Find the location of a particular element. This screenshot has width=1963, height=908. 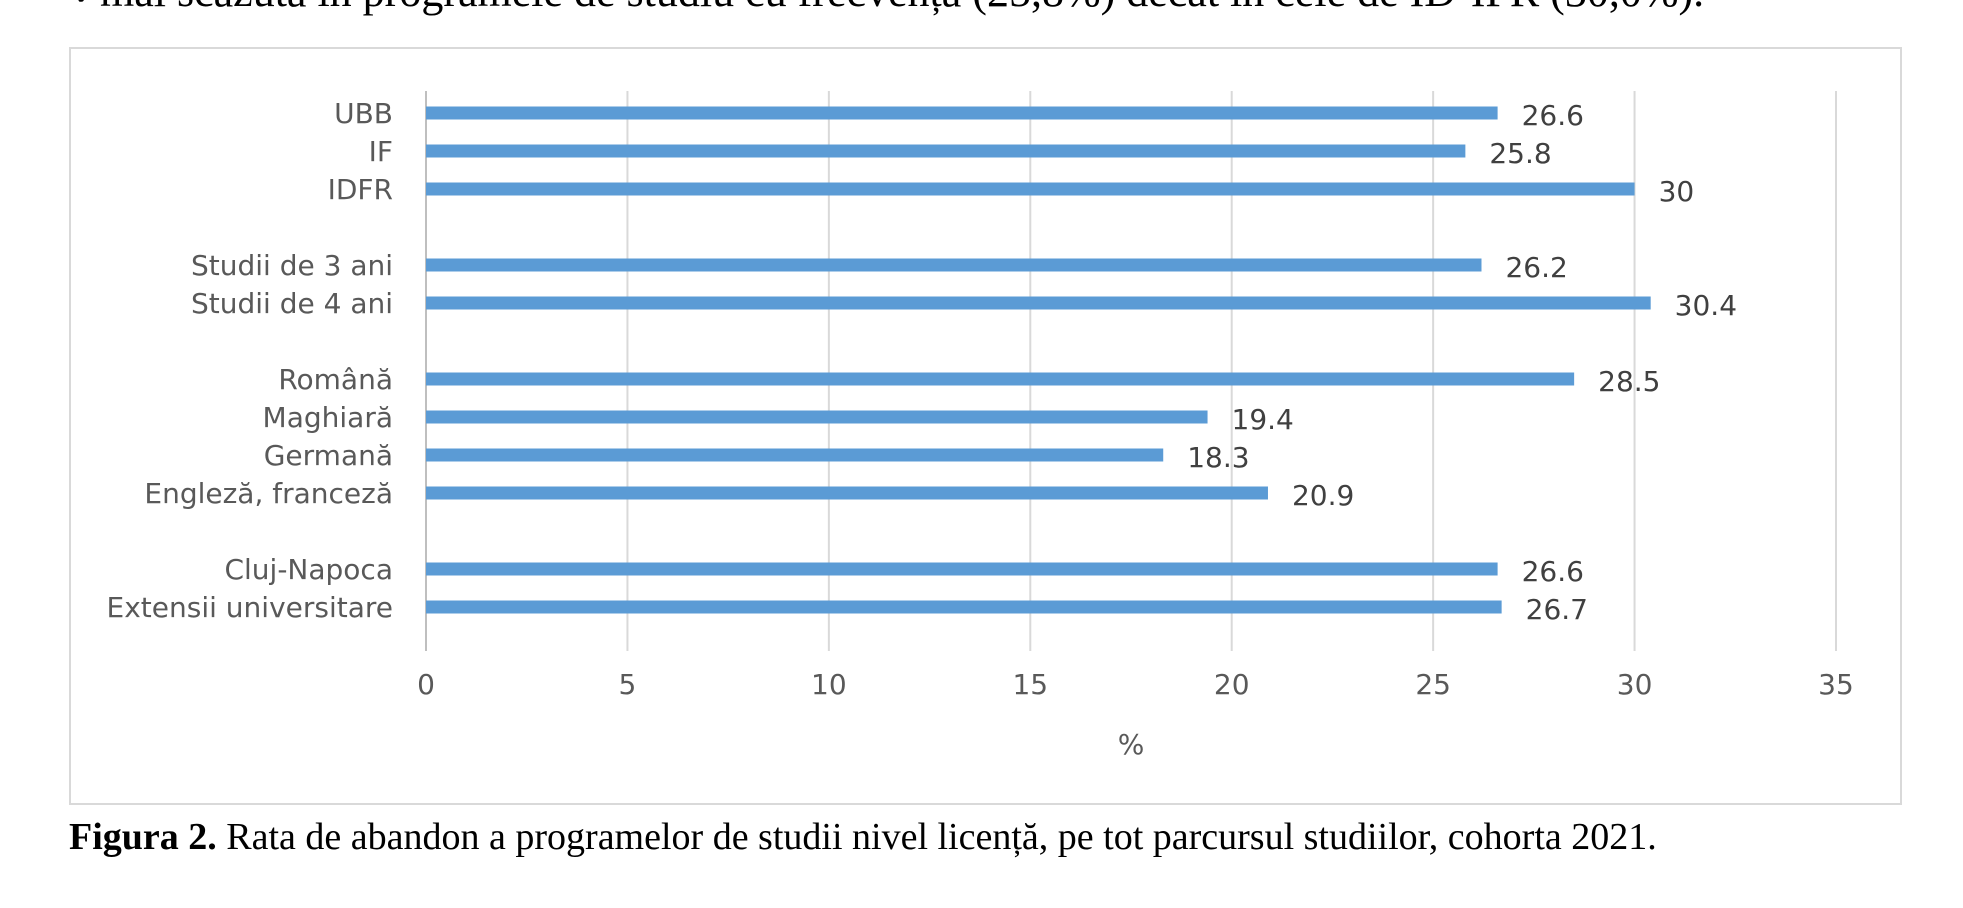

value-label-5: 28.5 is located at coordinates (1629, 381).